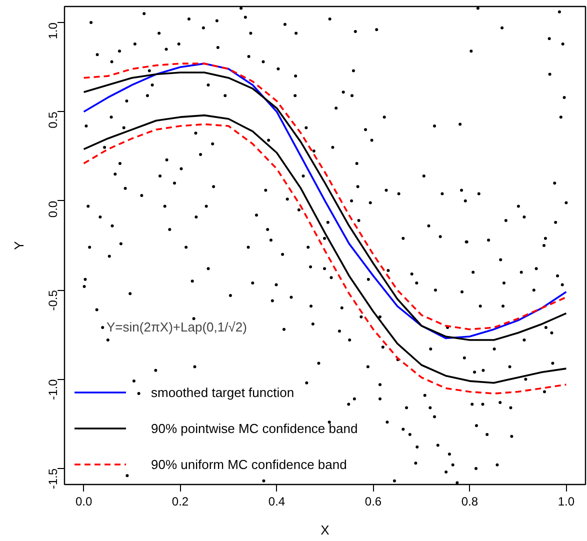 This screenshot has height=541, width=587. Describe the element at coordinates (254, 428) in the screenshot. I see `legend-label: 90% pointwise MC confidence band` at that location.